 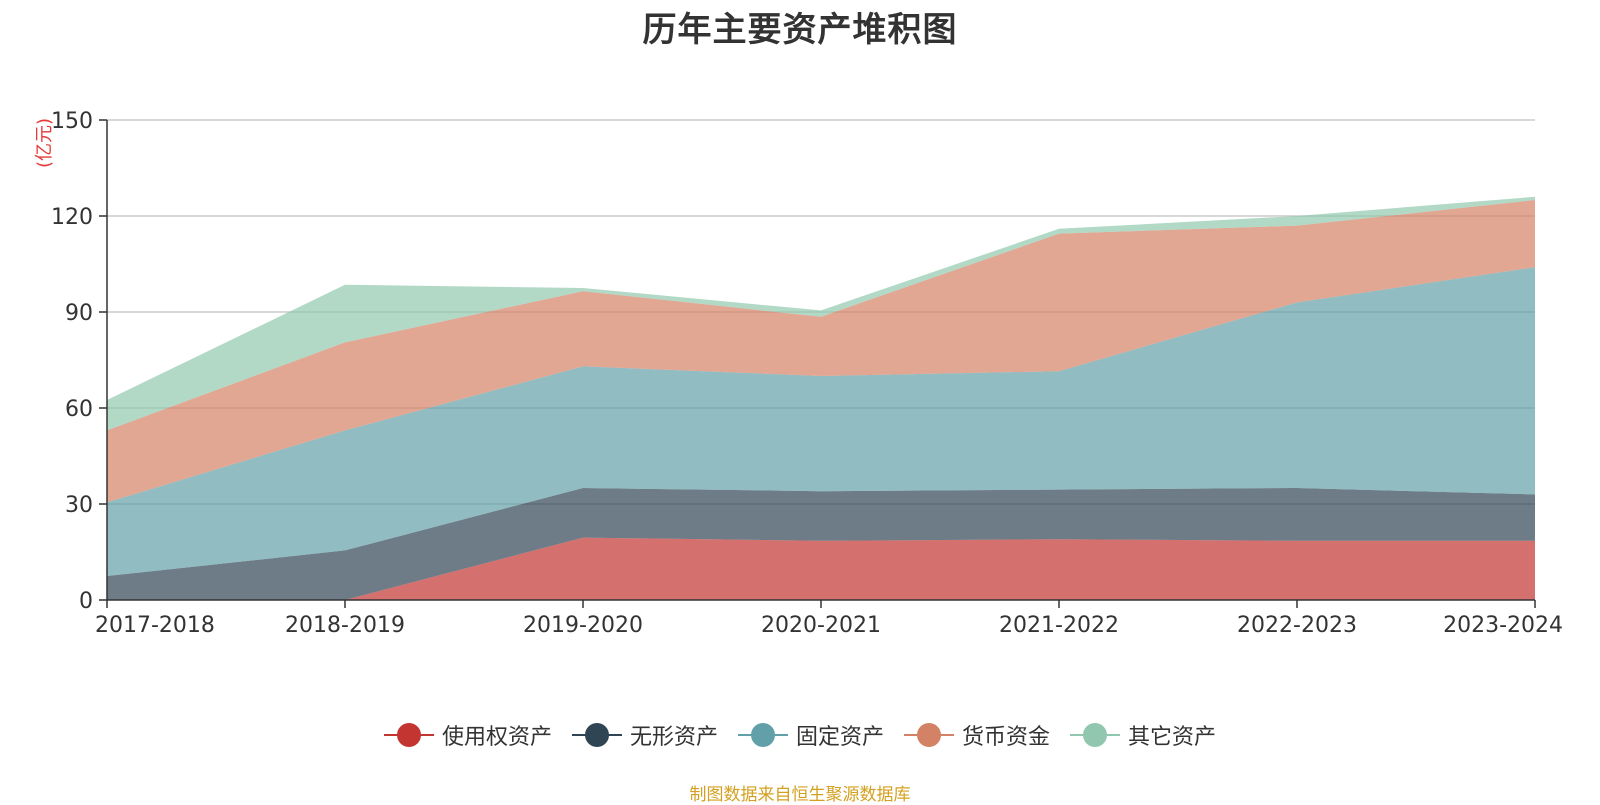 What do you see at coordinates (821, 625) in the screenshot?
I see `x-tick-label: 2020-2021` at bounding box center [821, 625].